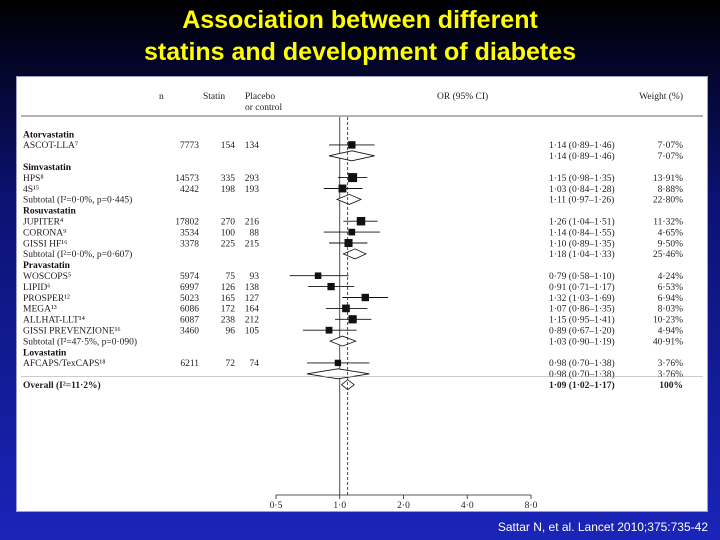  Describe the element at coordinates (582, 222) in the screenshot. I see `or-ci-value: 1·26 (1·04–1·51)` at that location.